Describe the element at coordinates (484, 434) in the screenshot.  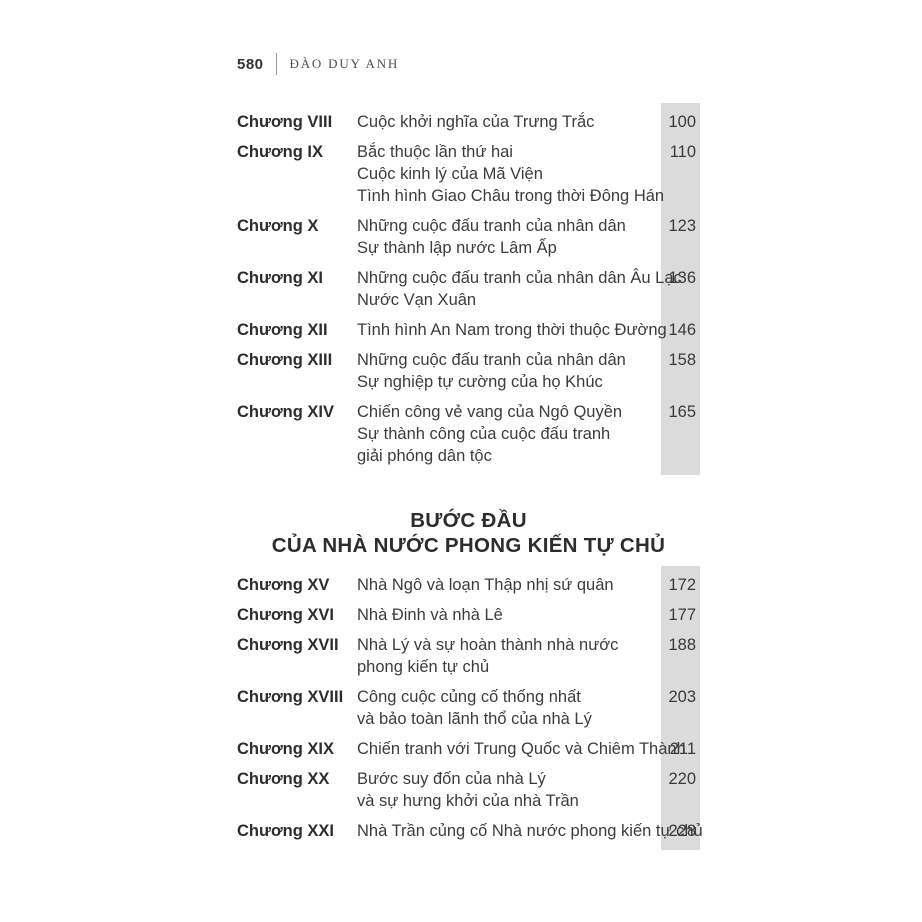
I see `chapter-title-line: Sự thành công của cuộc đấu tranh` at that location.